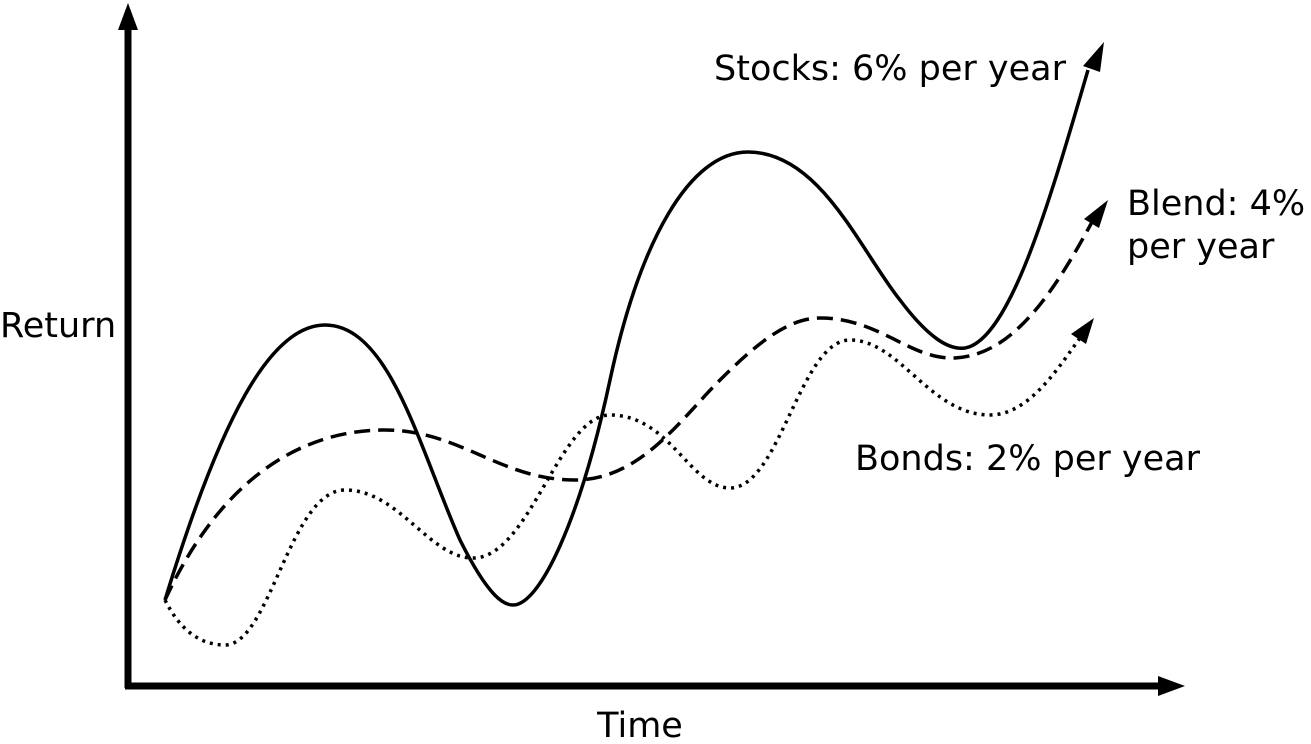 The image size is (1311, 744). Describe the element at coordinates (1216, 204) in the screenshot. I see `blend-label: Blend: 4%` at that location.